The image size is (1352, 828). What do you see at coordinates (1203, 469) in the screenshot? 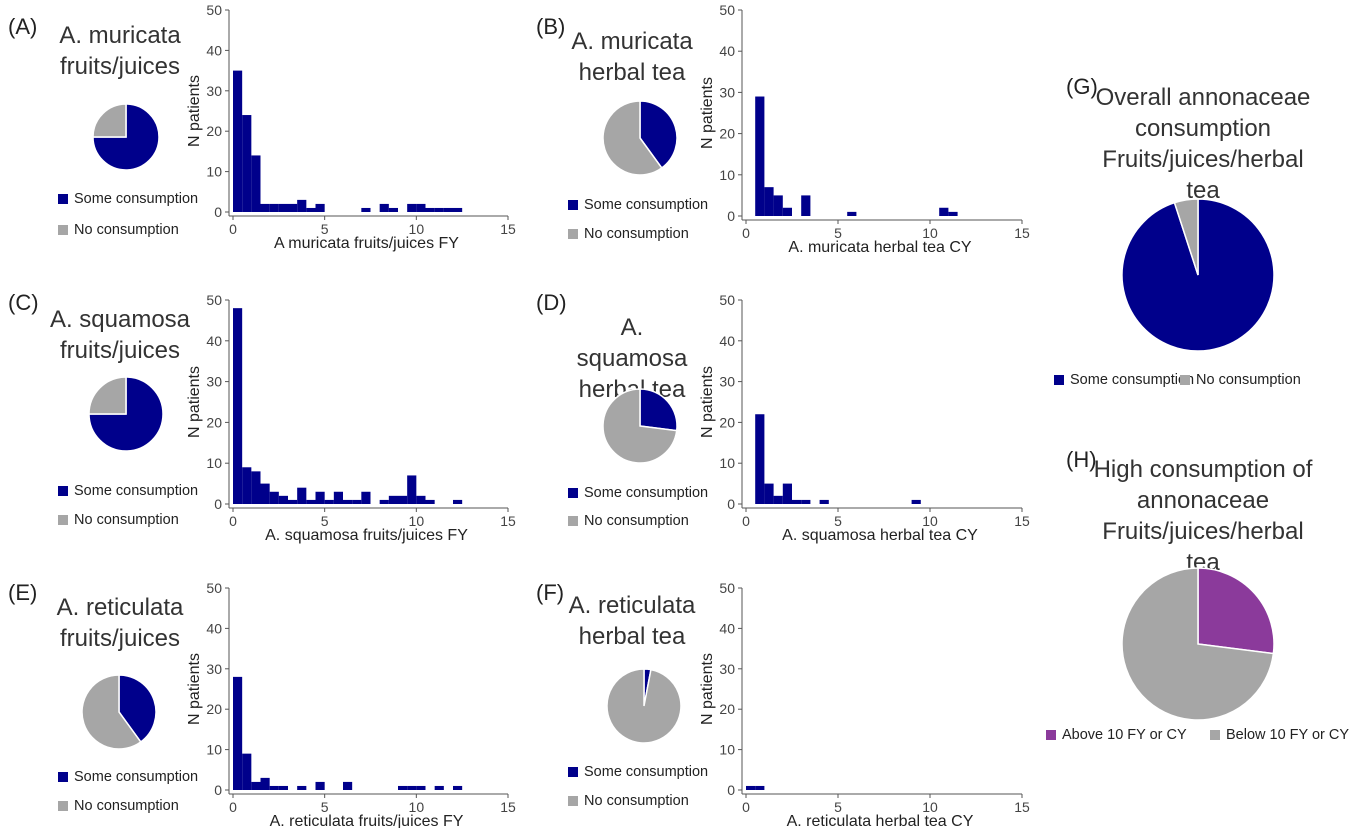
I see `pie-title-line: High consumption of` at bounding box center [1203, 469].